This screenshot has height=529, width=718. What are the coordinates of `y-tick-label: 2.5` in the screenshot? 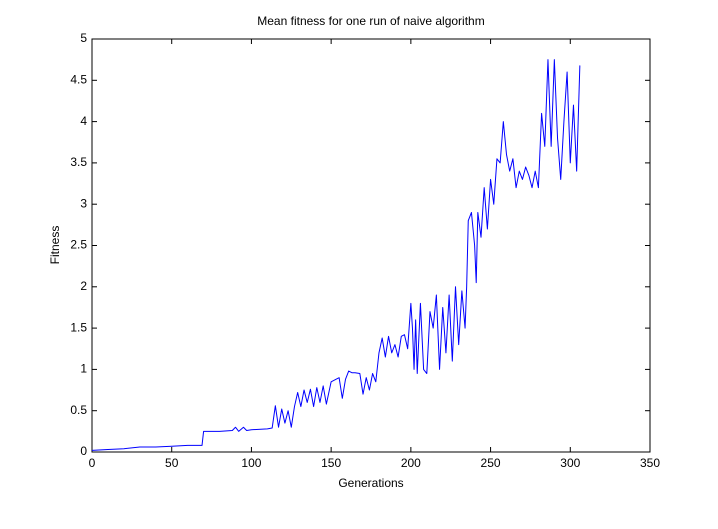 It's located at (78, 245).